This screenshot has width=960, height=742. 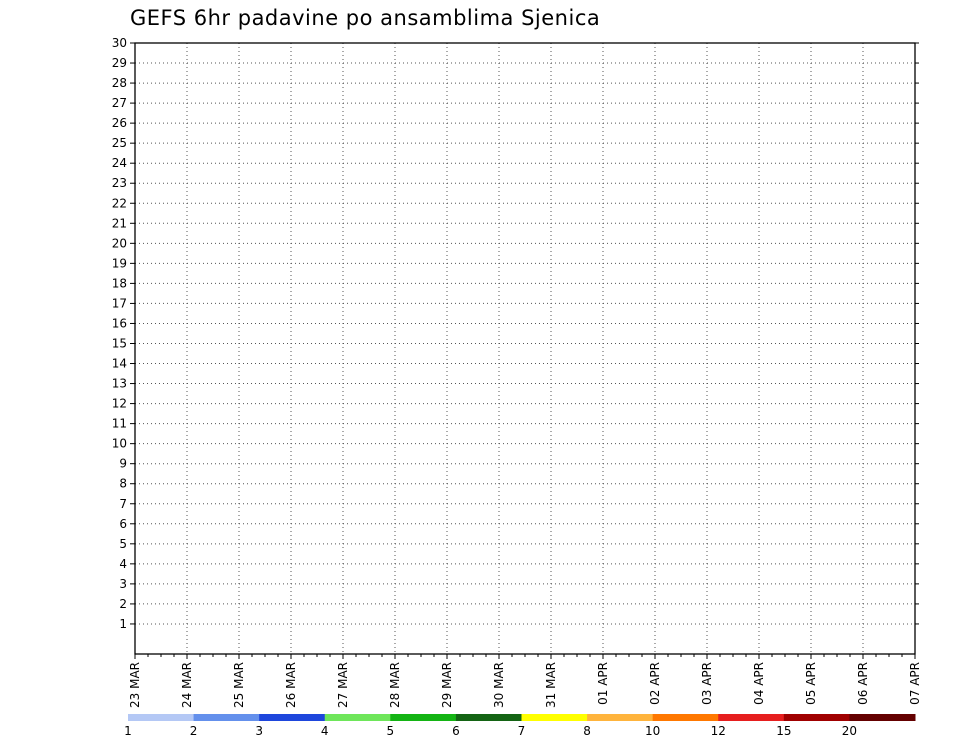 What do you see at coordinates (291, 685) in the screenshot?
I see `x-tick-label: 26 MAR` at bounding box center [291, 685].